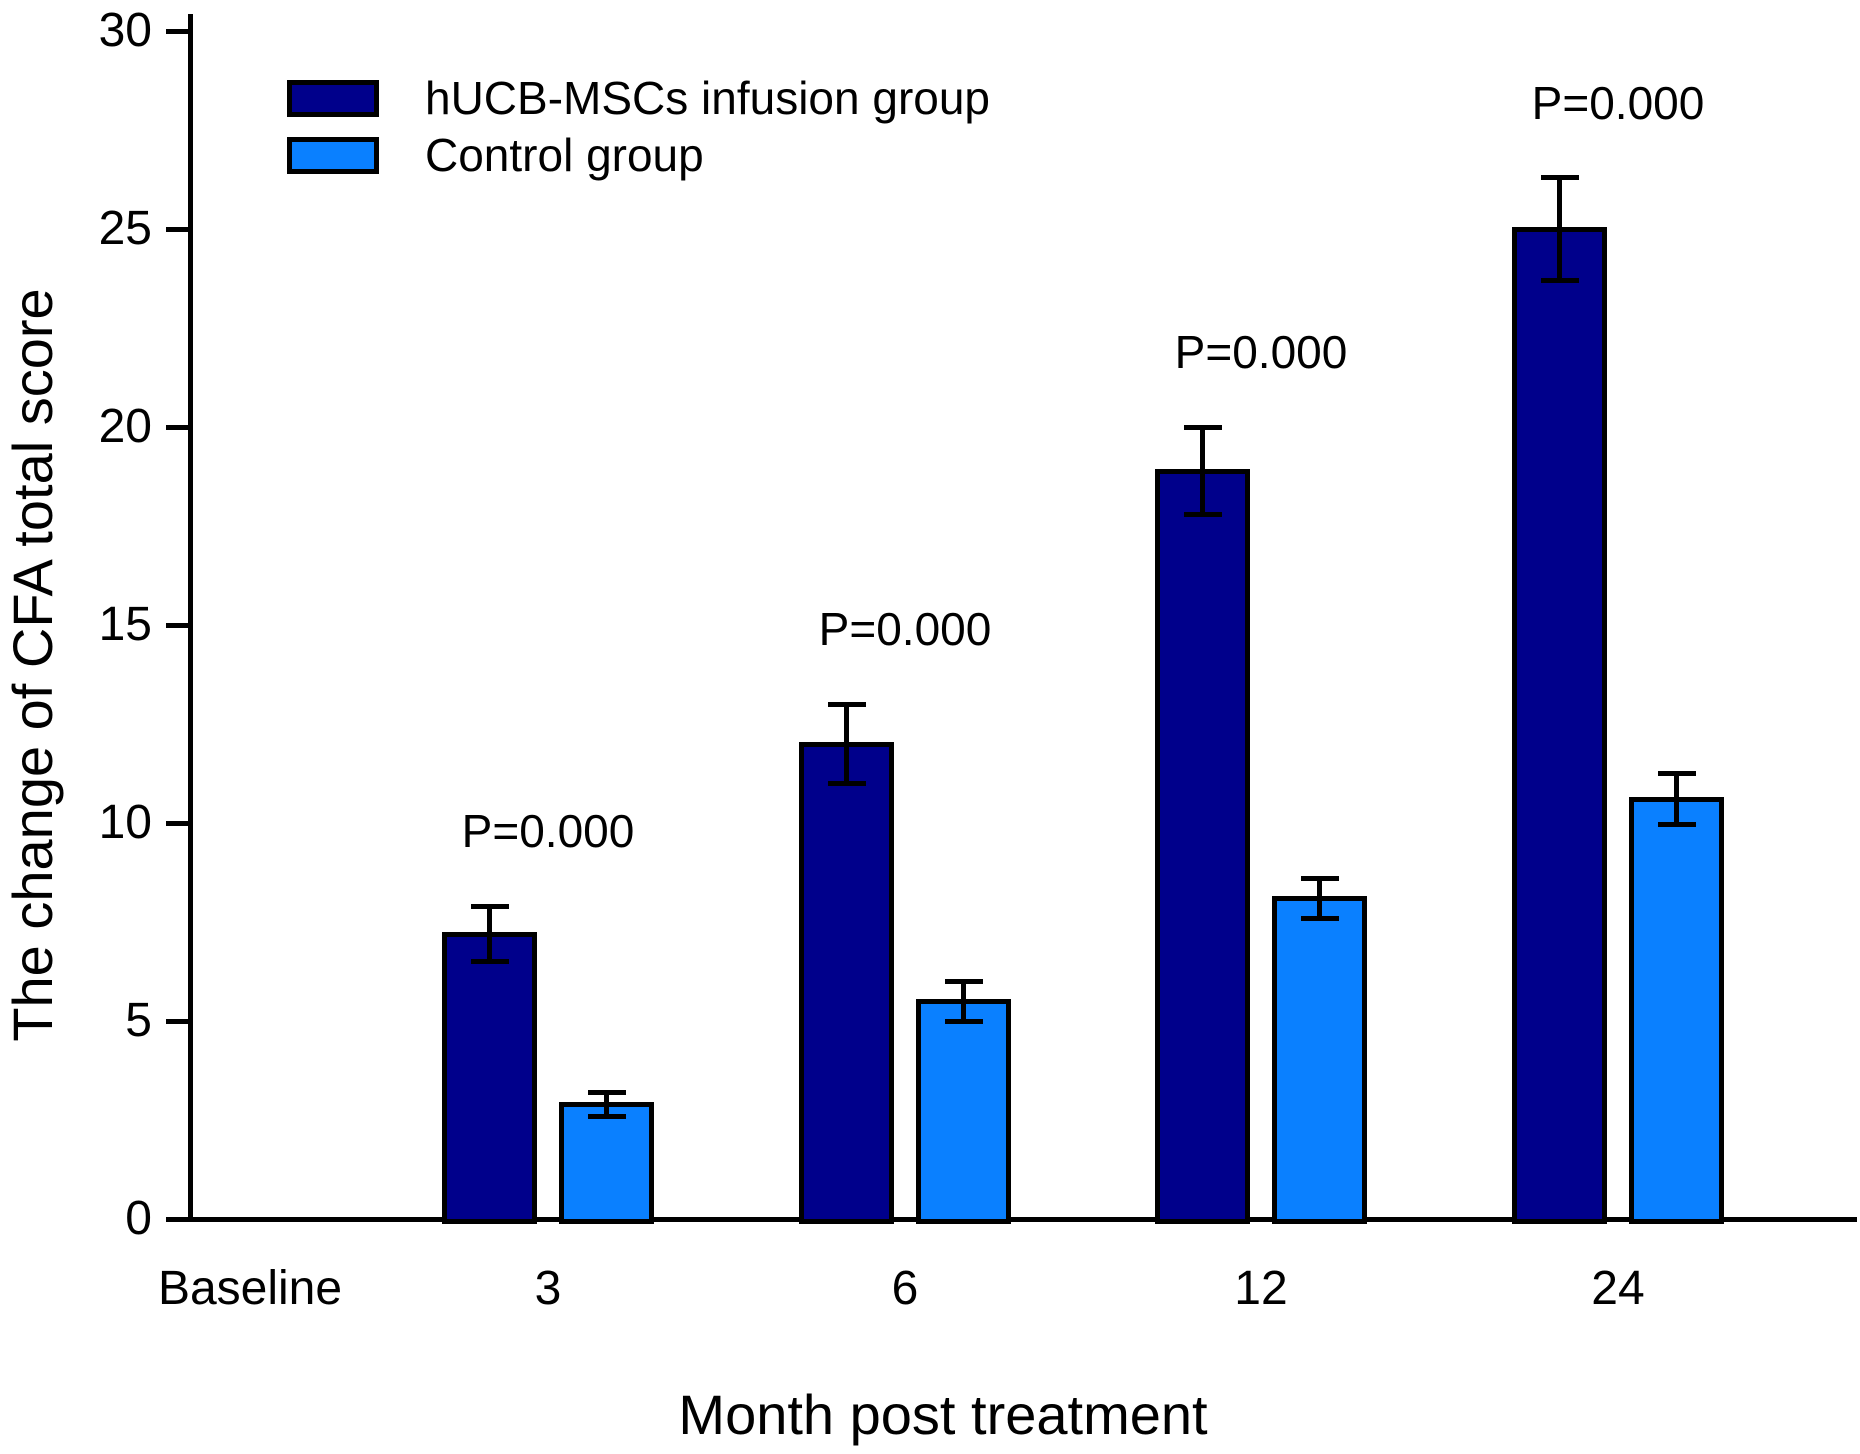 The image size is (1860, 1454). What do you see at coordinates (1011, 1219) in the screenshot?
I see `x-axis` at bounding box center [1011, 1219].